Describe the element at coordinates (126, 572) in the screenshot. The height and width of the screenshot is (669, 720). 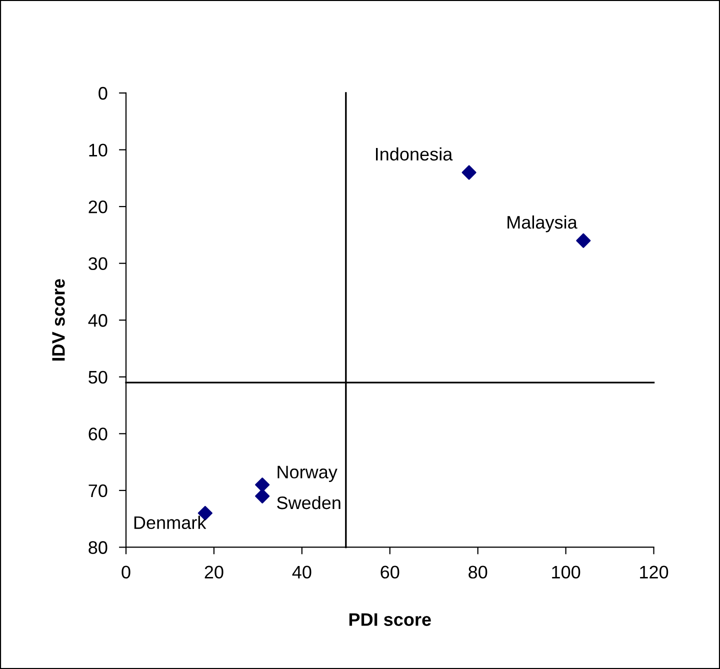
I see `x-tick-label: 0` at that location.